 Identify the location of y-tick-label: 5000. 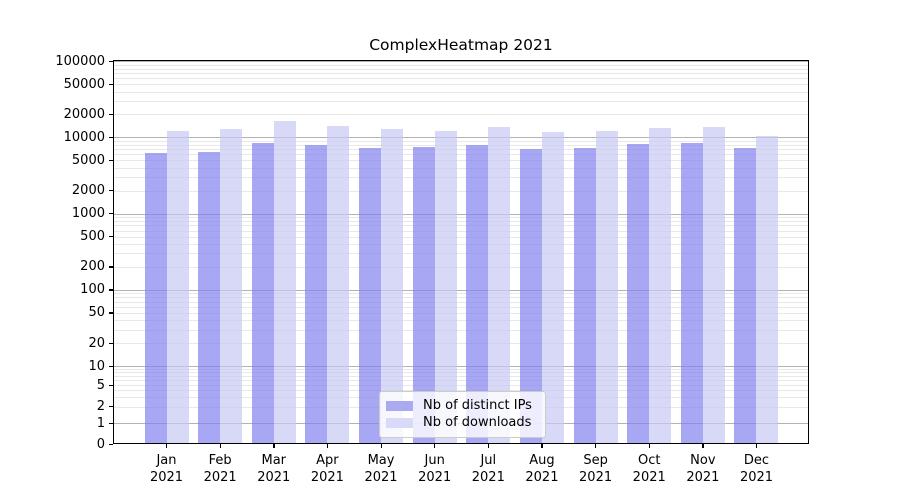
(88, 160).